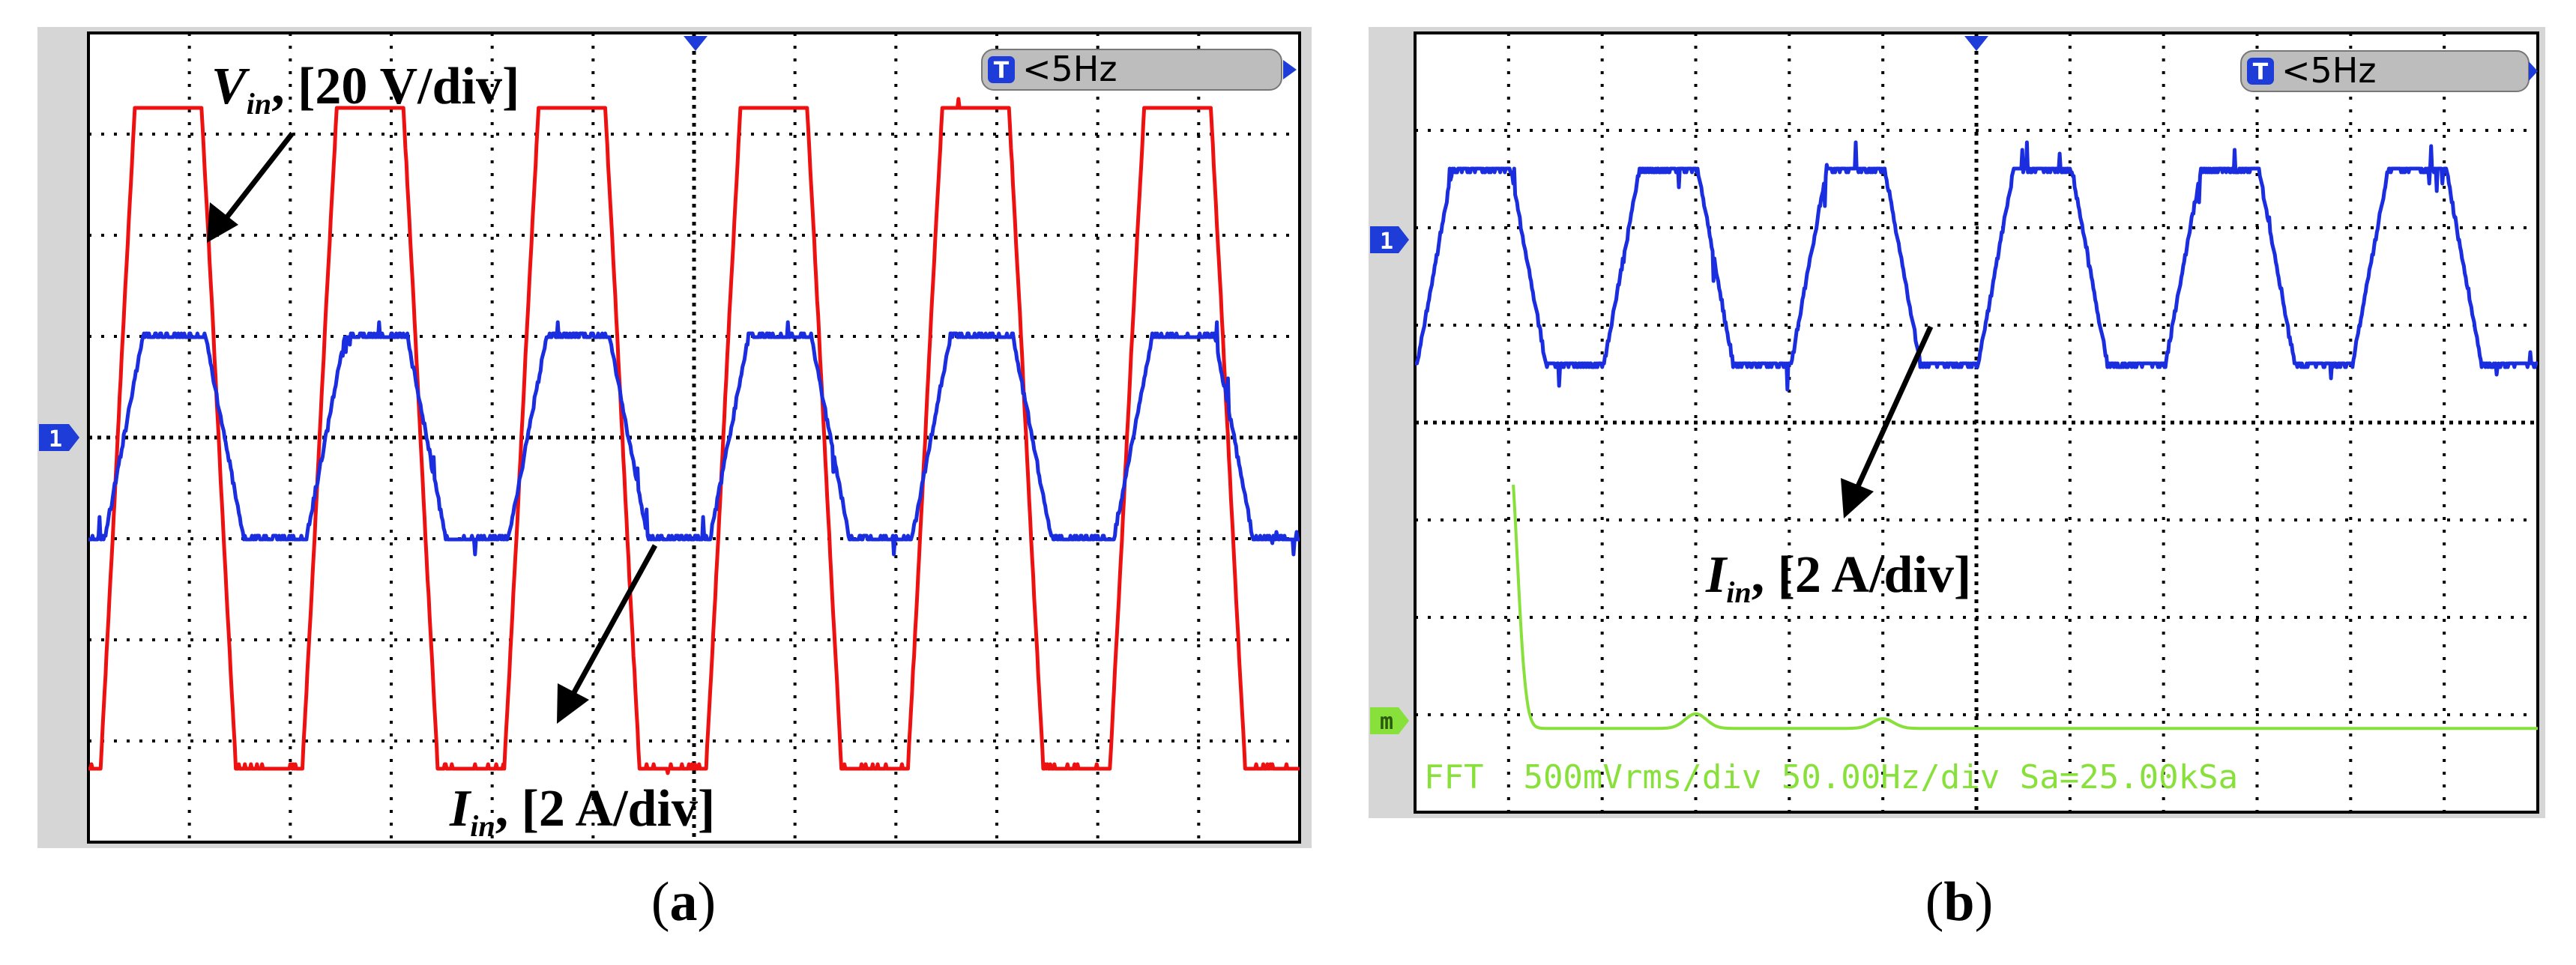 The image size is (2576, 965). Describe the element at coordinates (582, 811) in the screenshot. I see `iin-label-a: Iin, [2 A/div]` at that location.